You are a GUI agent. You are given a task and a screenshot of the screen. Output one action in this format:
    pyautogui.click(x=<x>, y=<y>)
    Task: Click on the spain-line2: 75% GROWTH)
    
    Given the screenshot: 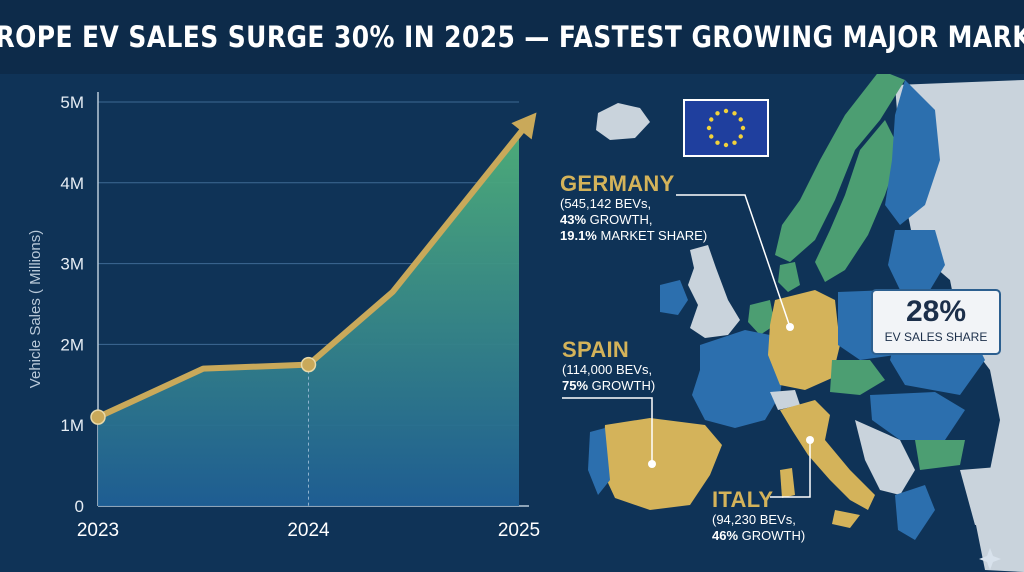 What is the action you would take?
    pyautogui.click(x=608, y=386)
    